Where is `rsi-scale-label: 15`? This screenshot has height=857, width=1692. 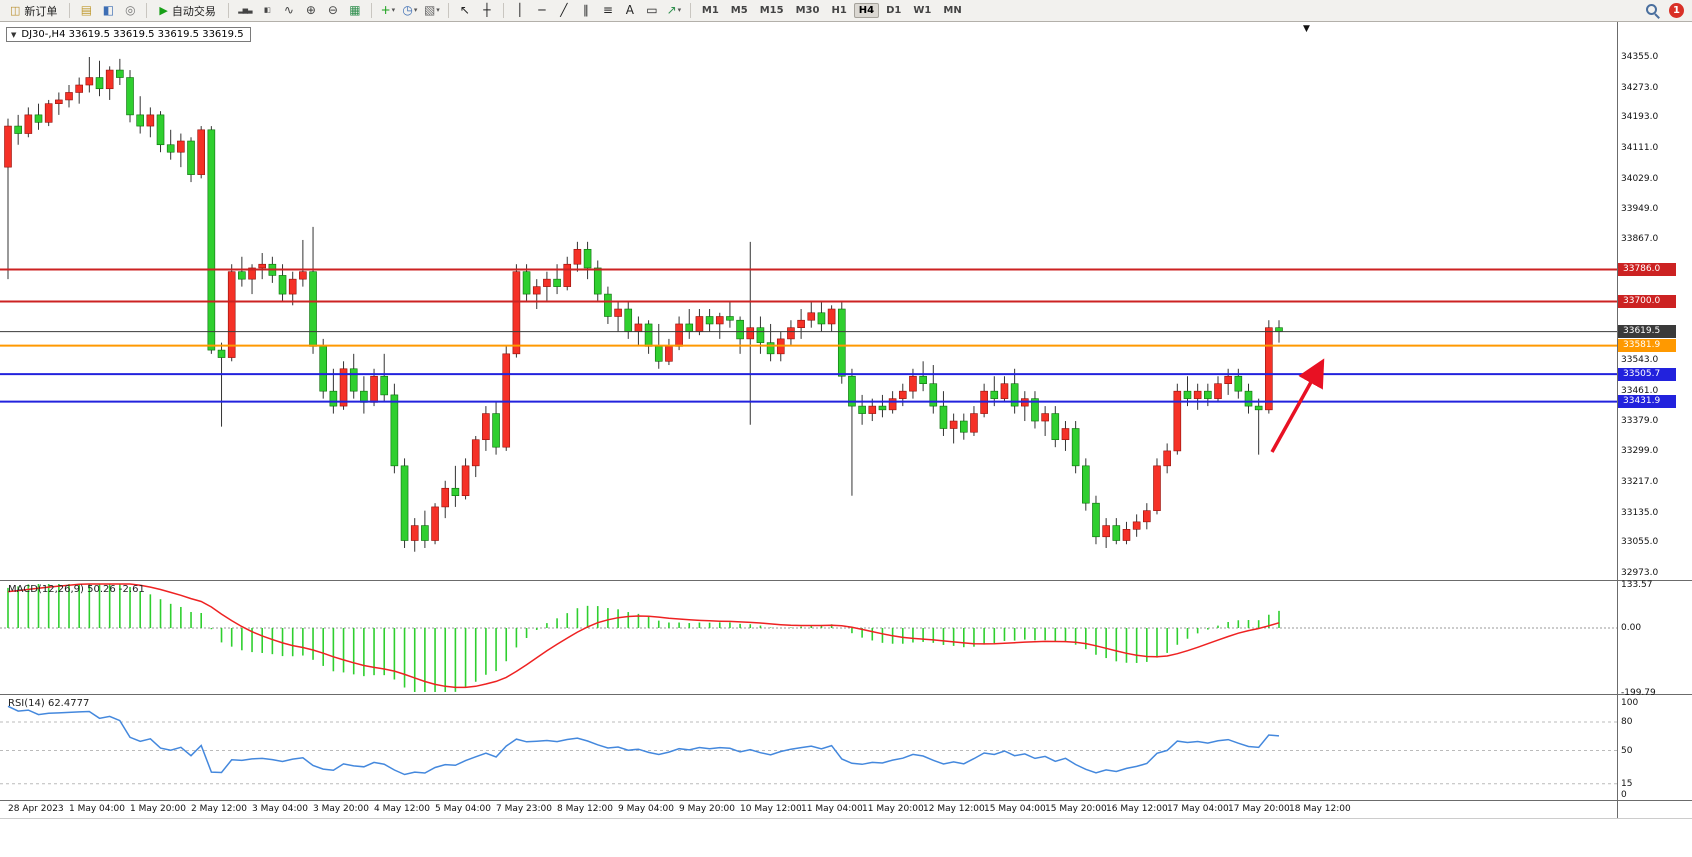 rsi-scale-label: 15 is located at coordinates (1627, 783).